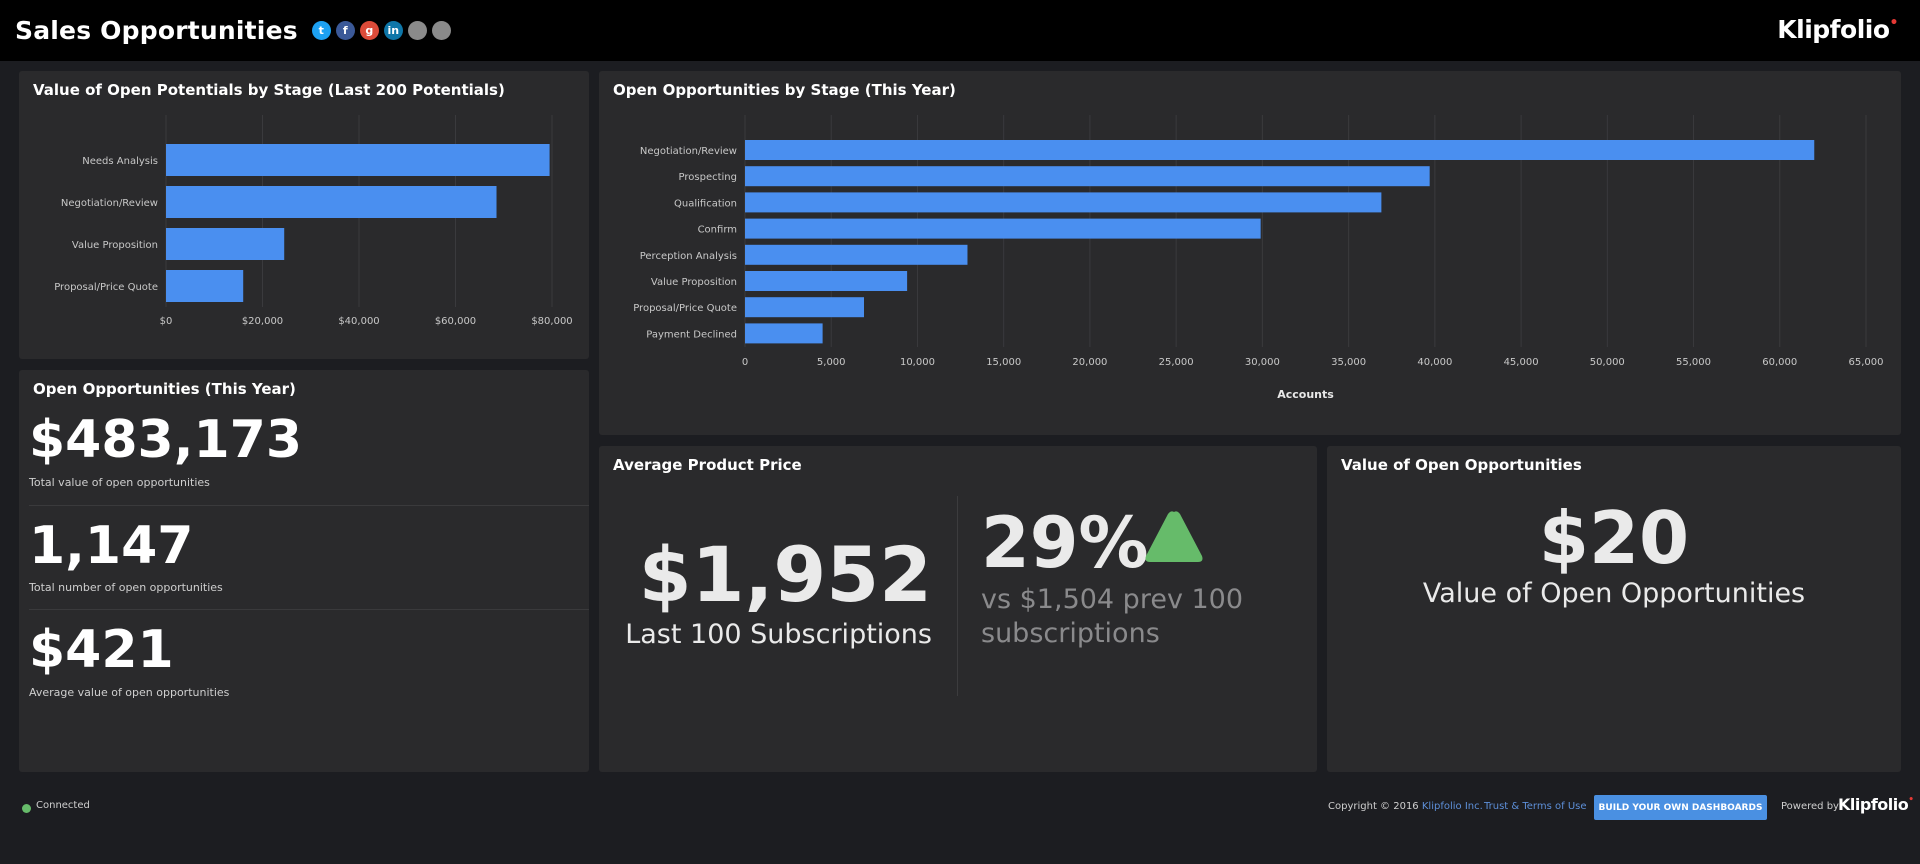 The height and width of the screenshot is (864, 1920). What do you see at coordinates (960, 30) in the screenshot?
I see `top-bar: Sales Opportunities t f g in Klipfolio•` at bounding box center [960, 30].